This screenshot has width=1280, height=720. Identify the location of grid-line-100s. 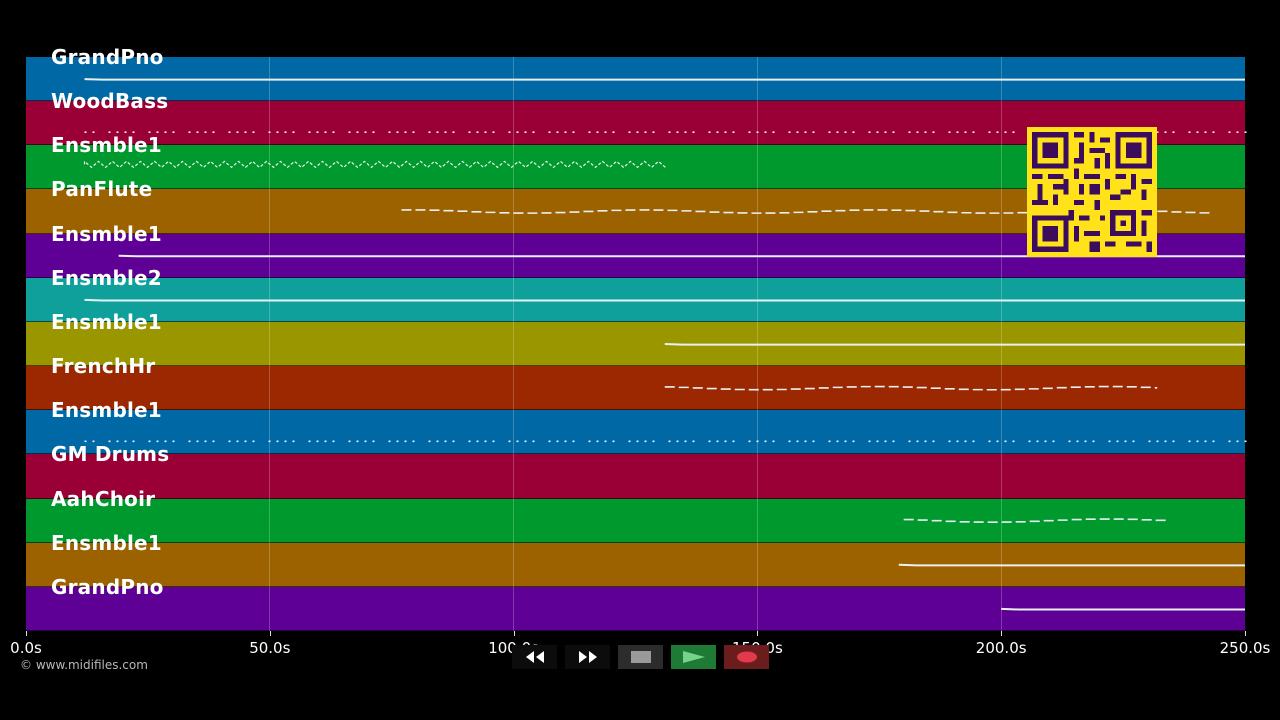
(513, 344).